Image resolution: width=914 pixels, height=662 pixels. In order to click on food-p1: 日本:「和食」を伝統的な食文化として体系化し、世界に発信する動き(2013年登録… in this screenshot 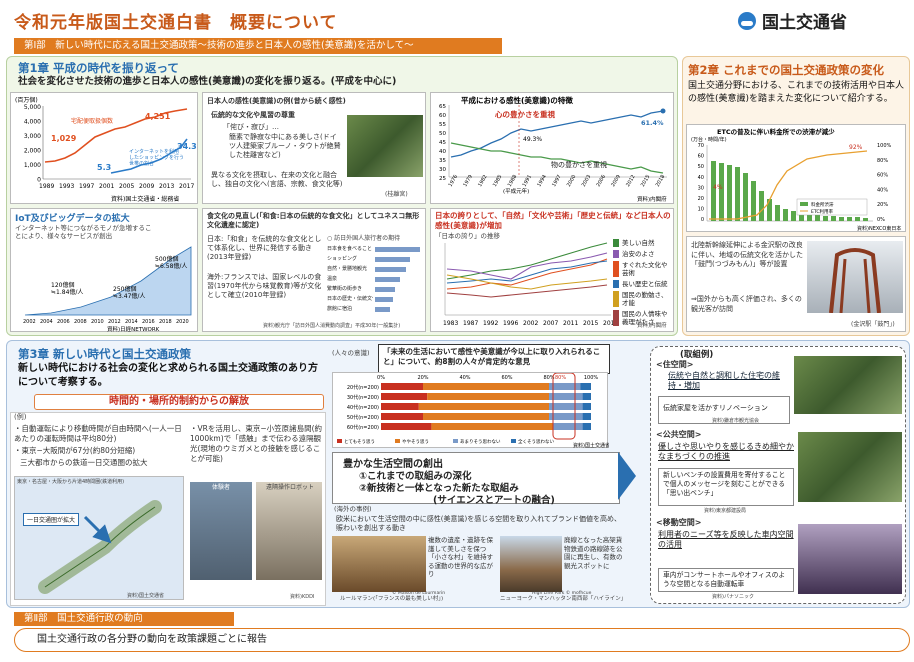, I will do `click(264, 248)`.